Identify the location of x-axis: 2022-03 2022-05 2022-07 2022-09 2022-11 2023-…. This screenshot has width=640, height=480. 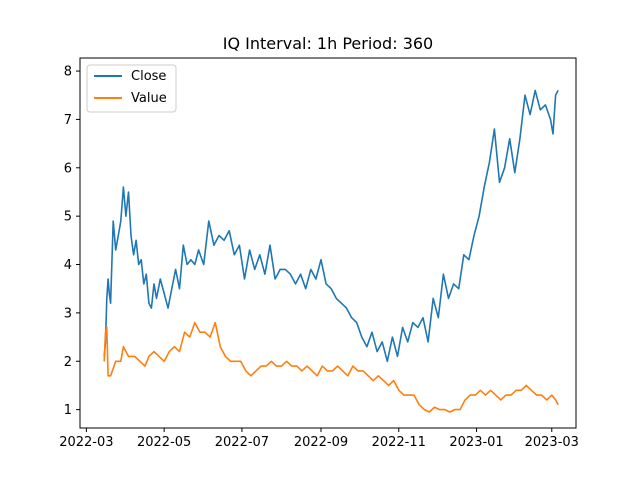
(319, 439).